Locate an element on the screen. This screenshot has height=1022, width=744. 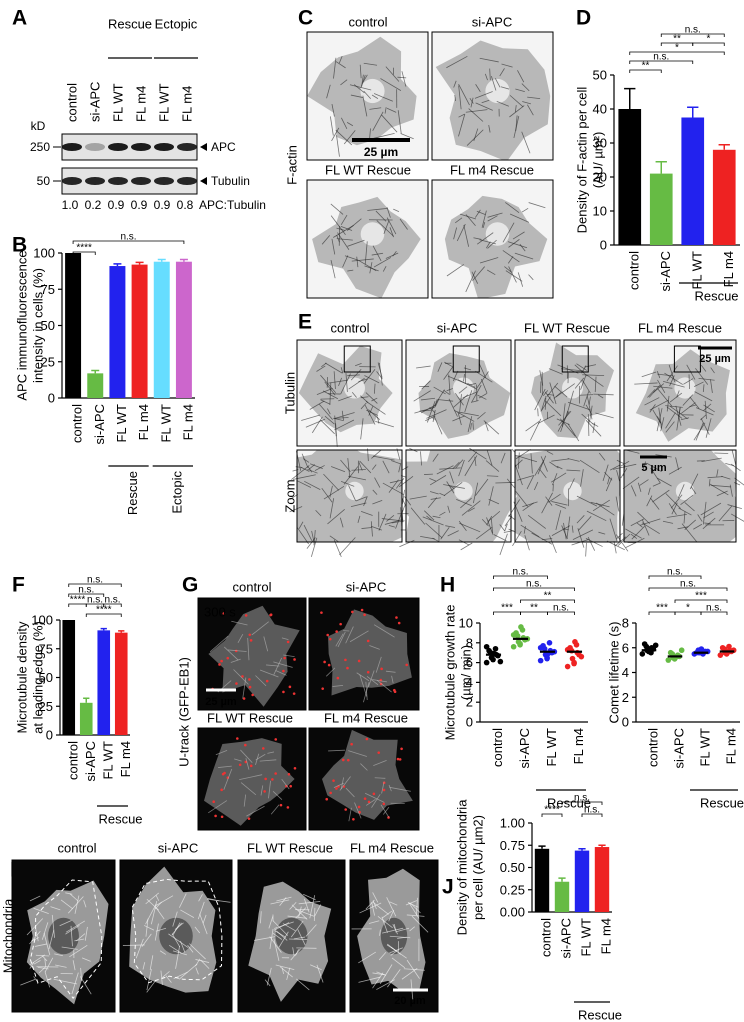
x-tick-label: FL WT is located at coordinates (165, 423).